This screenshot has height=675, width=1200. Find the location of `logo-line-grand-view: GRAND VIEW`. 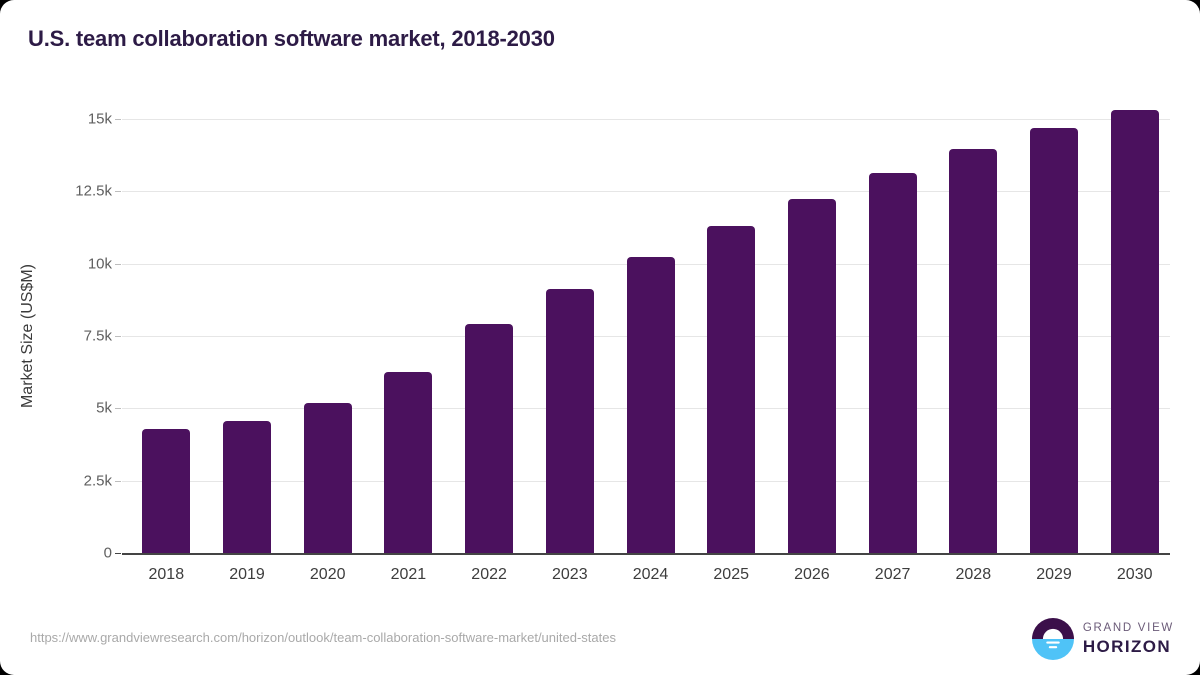

logo-line-grand-view: GRAND VIEW is located at coordinates (1128, 627).